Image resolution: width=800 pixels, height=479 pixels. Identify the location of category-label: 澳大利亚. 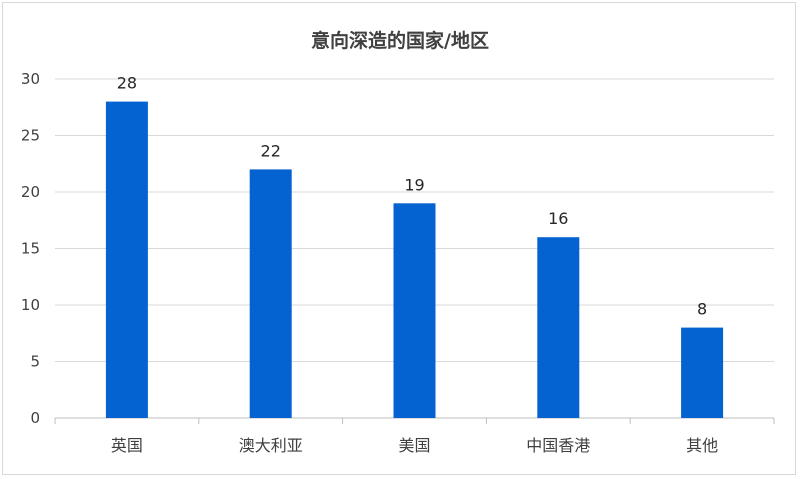
(271, 445).